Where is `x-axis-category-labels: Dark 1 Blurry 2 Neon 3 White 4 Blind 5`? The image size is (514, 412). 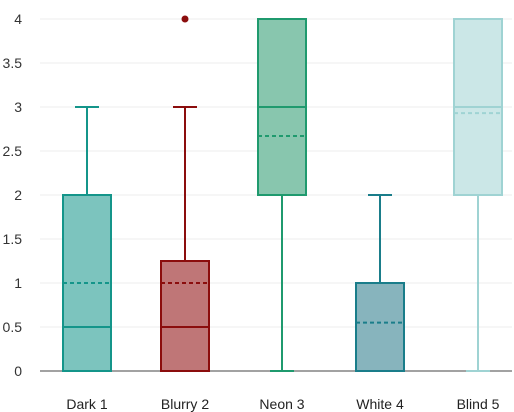
x-axis-category-labels: Dark 1 Blurry 2 Neon 3 White 4 Blind 5 is located at coordinates (282, 404).